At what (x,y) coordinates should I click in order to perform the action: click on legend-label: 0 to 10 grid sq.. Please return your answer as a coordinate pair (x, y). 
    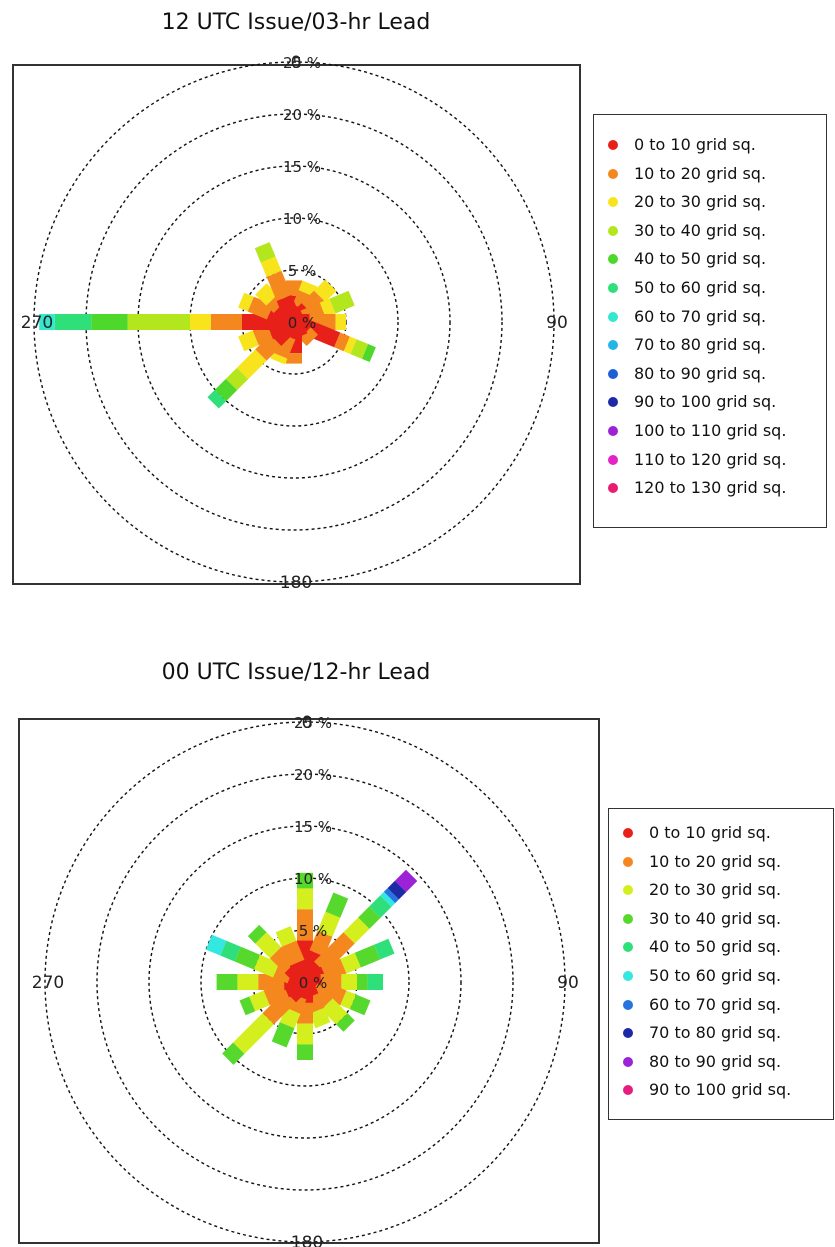
    Looking at the image, I should click on (710, 832).